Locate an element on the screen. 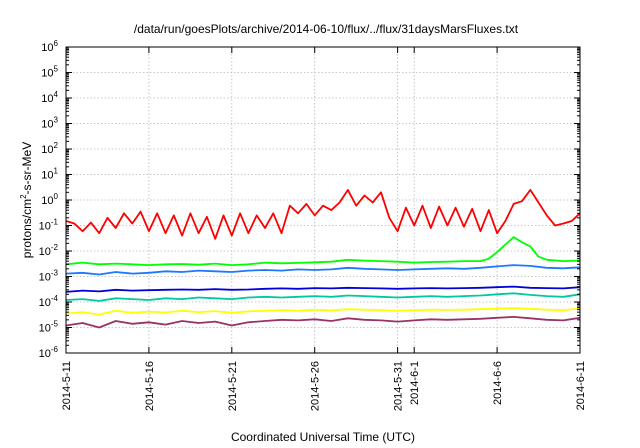 Image resolution: width=640 pixels, height=448 pixels. y-tick-label: 10⁻⁴ is located at coordinates (49, 301).